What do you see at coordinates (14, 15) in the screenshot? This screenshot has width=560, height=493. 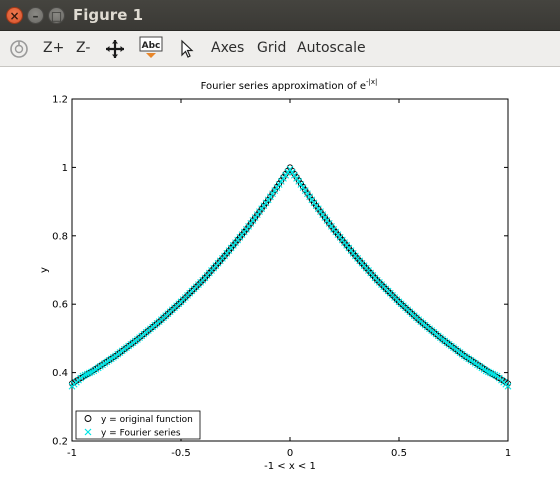 I see `close-window-button: ×` at bounding box center [14, 15].